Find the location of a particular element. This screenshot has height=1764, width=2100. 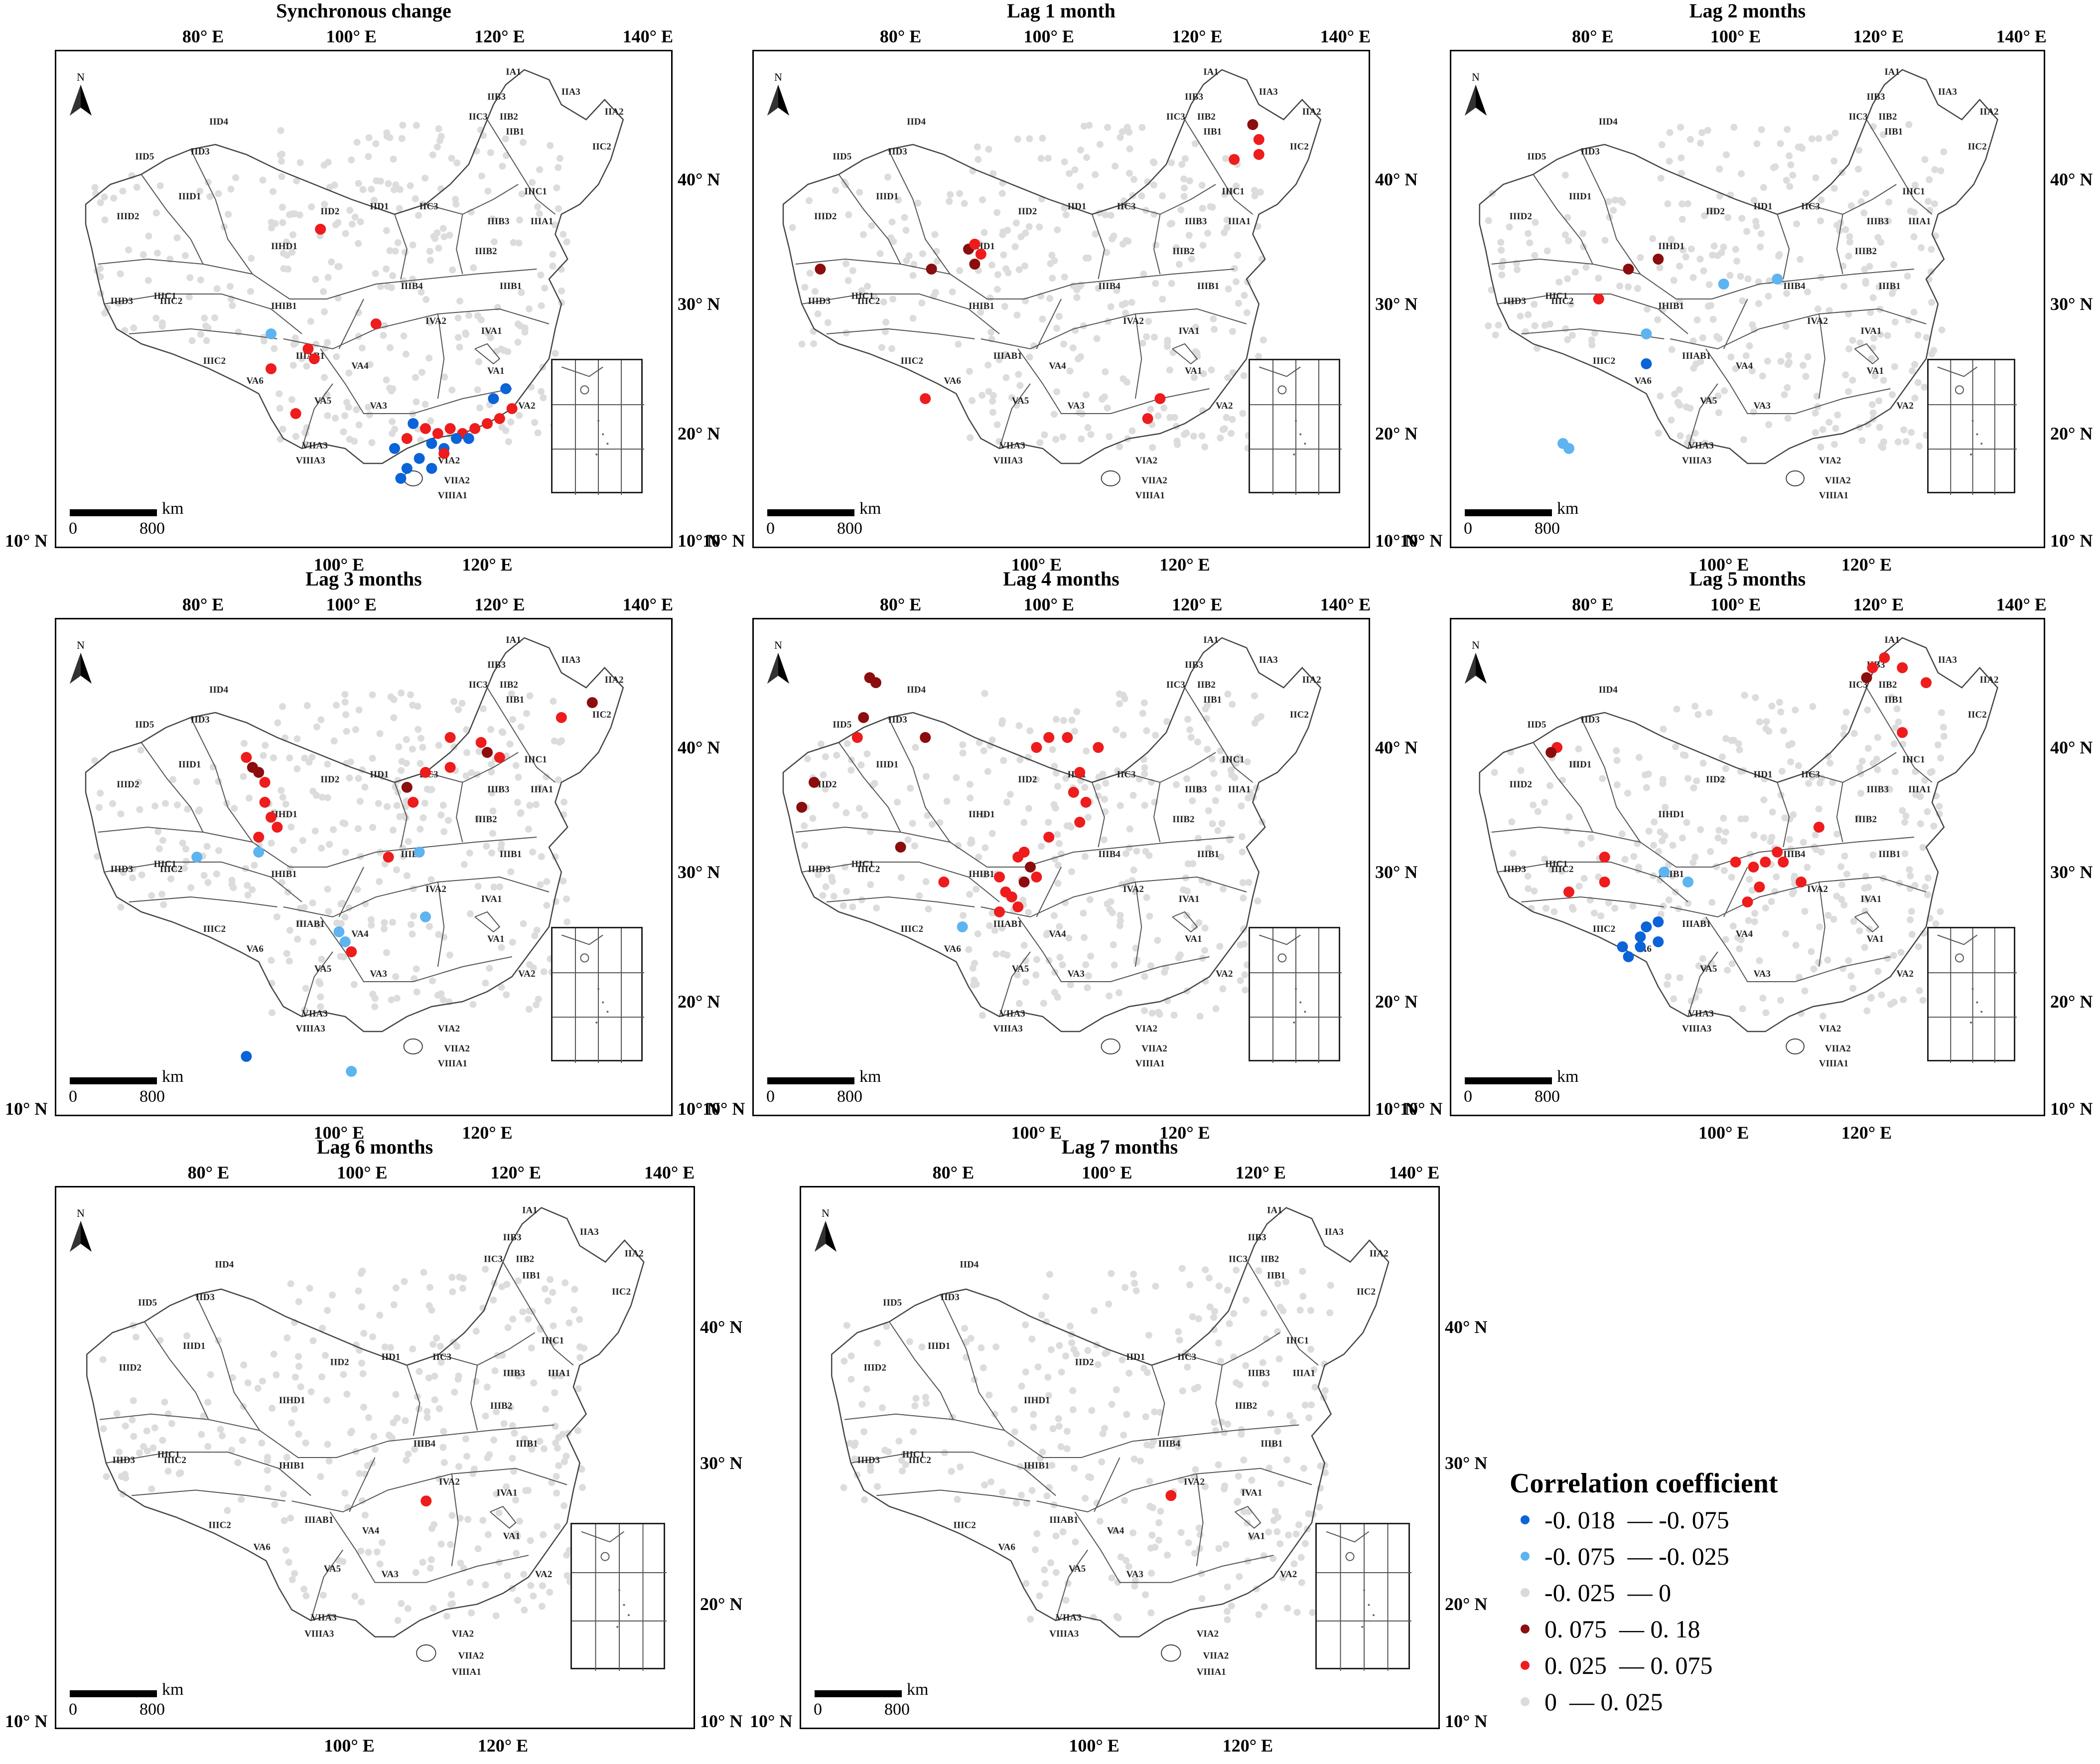

region-label: VA4 is located at coordinates (360, 366).